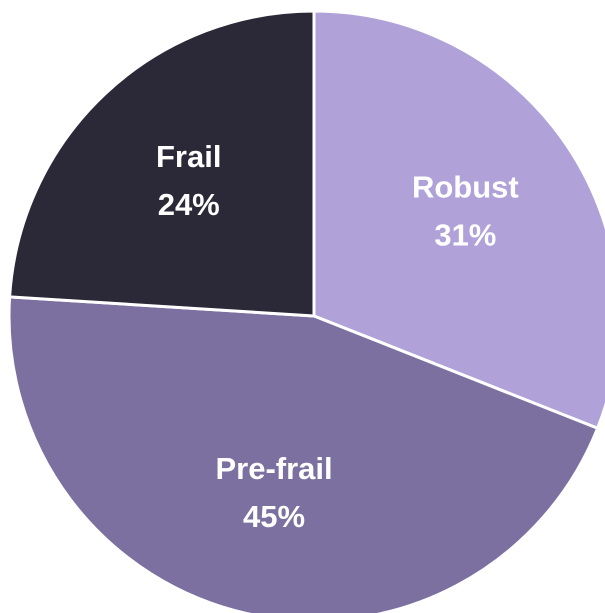 This screenshot has height=613, width=605. I want to click on slice-label: Robust, so click(465, 186).